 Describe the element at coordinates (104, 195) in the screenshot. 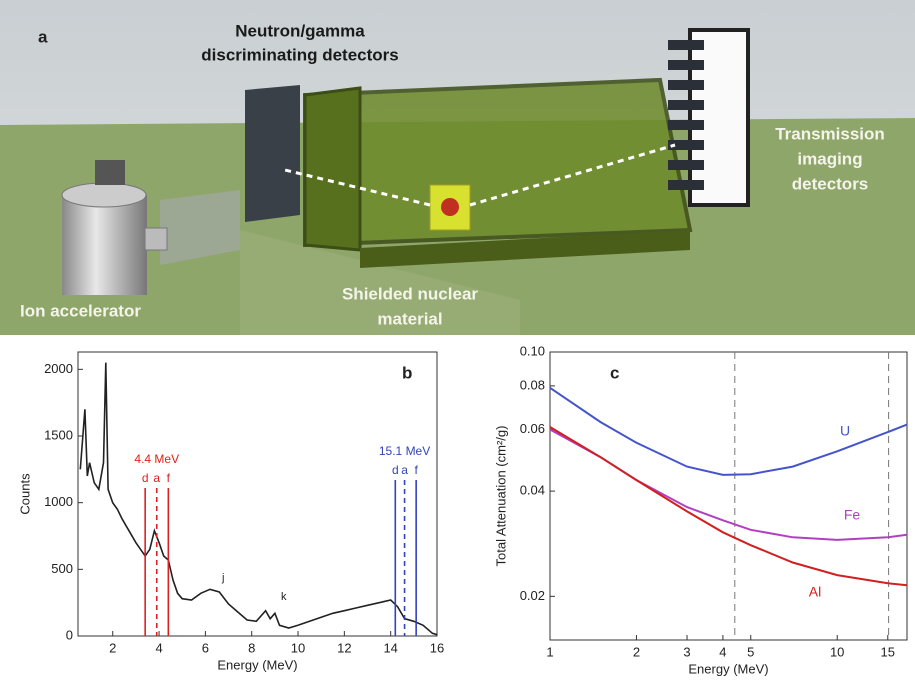

I see `accelerator-top` at that location.